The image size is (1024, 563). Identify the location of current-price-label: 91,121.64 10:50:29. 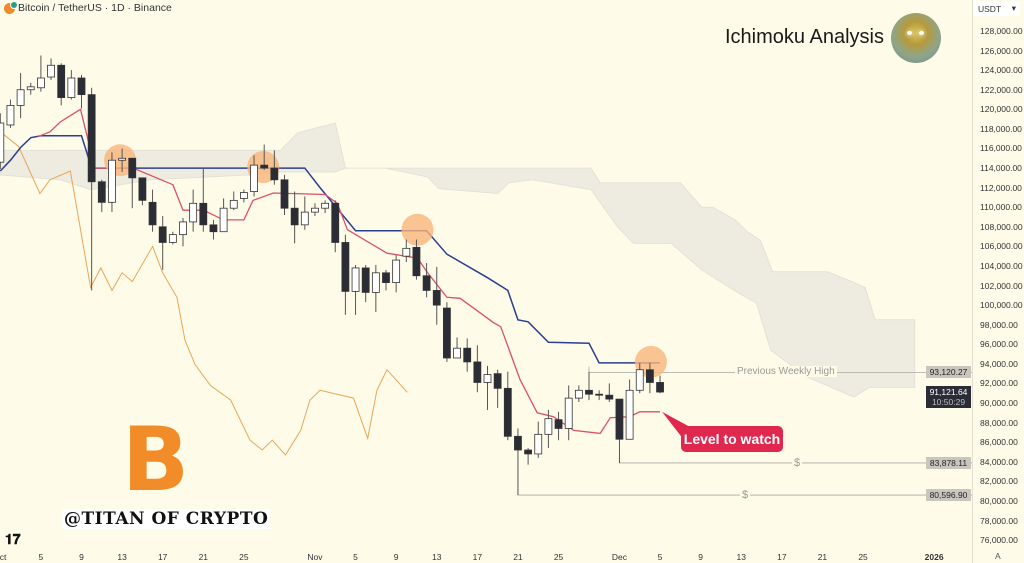
(948, 397).